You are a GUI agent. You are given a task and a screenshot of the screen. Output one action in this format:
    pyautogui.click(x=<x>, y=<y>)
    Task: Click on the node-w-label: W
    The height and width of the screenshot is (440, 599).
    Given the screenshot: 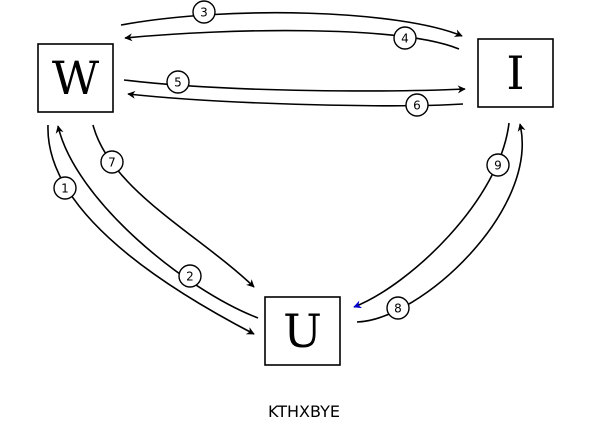 What is the action you would take?
    pyautogui.click(x=76, y=78)
    